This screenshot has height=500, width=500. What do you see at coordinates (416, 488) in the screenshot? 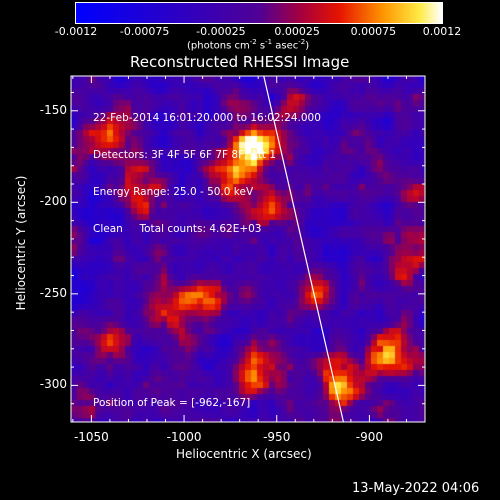
I see `footer-date: 13-May-2022 04:06` at bounding box center [416, 488].